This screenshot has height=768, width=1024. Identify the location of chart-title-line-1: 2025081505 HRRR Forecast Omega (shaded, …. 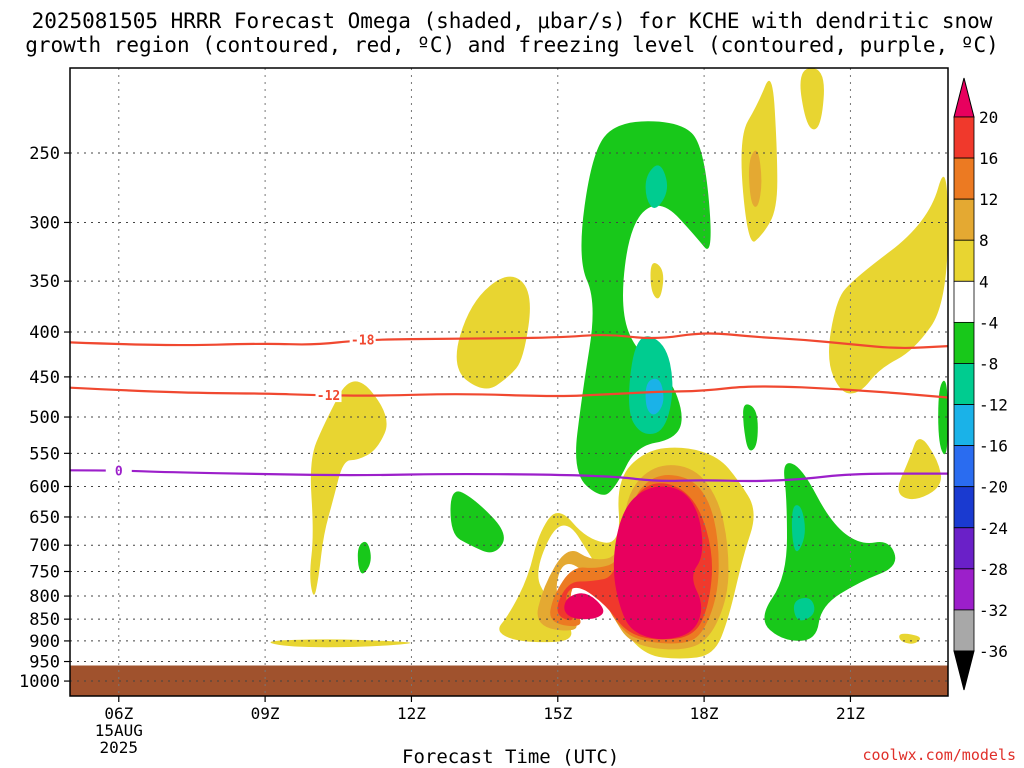
(512, 21).